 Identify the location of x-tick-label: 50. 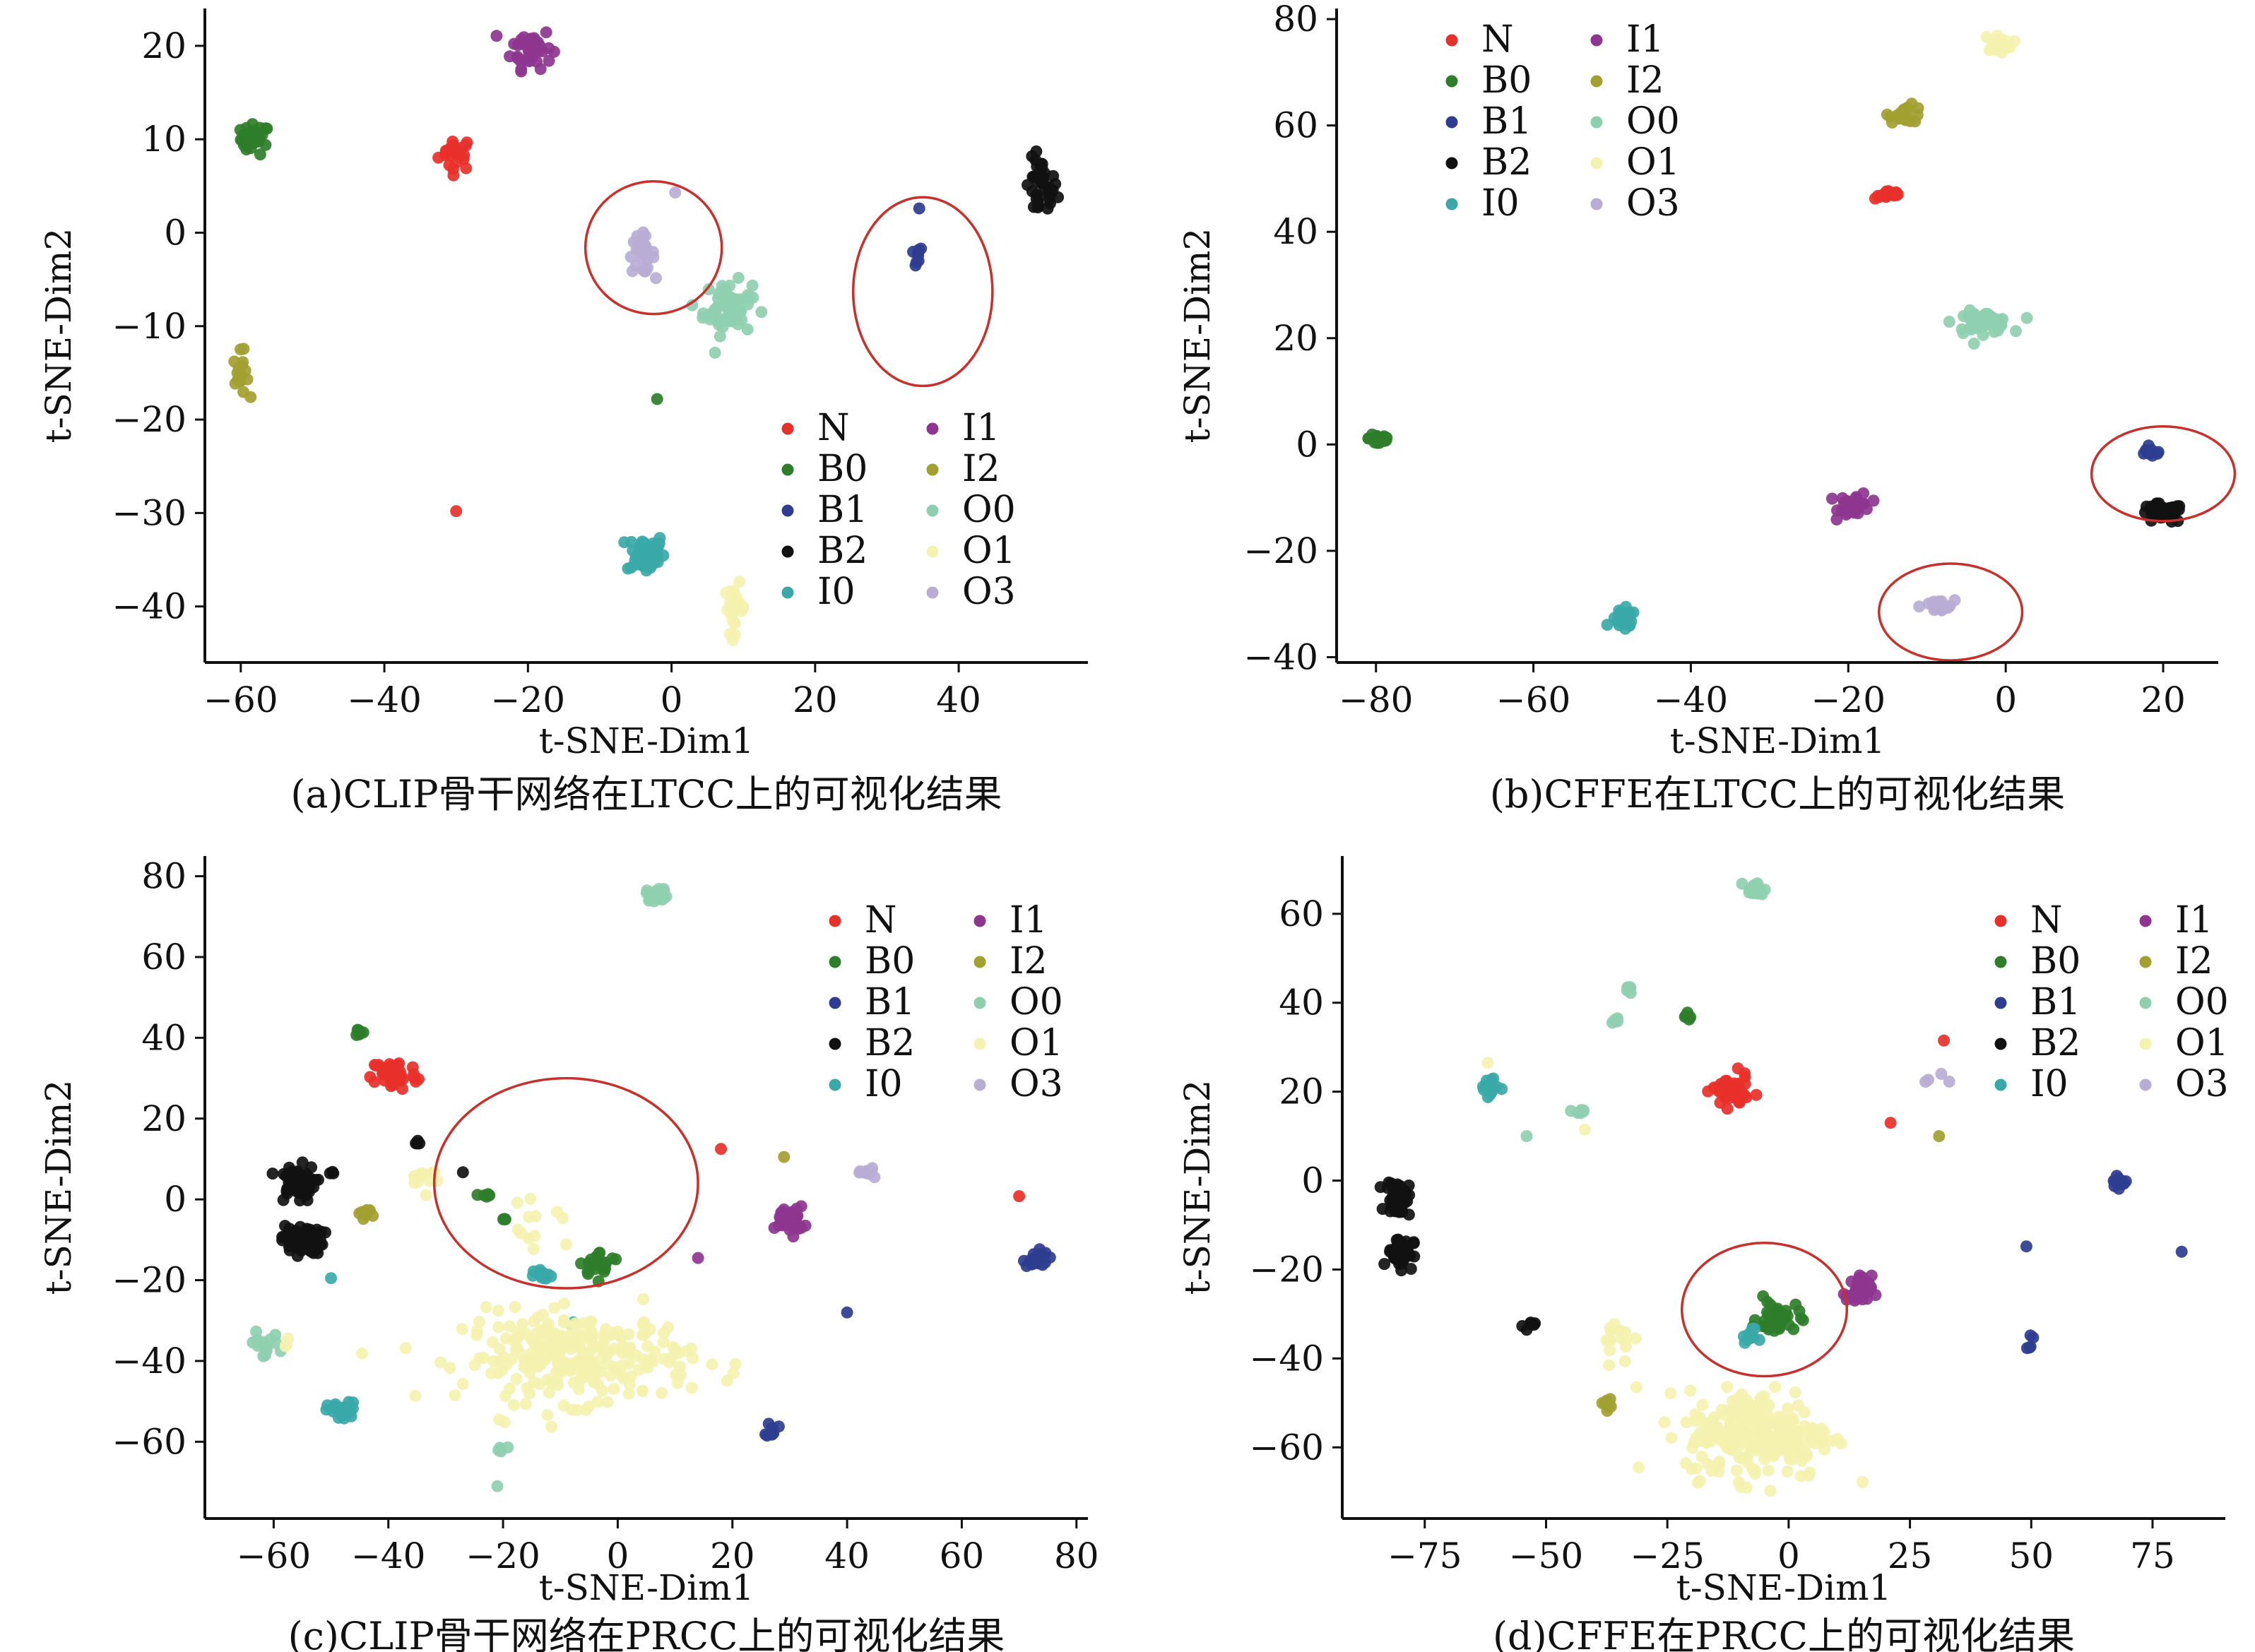
(2031, 1555).